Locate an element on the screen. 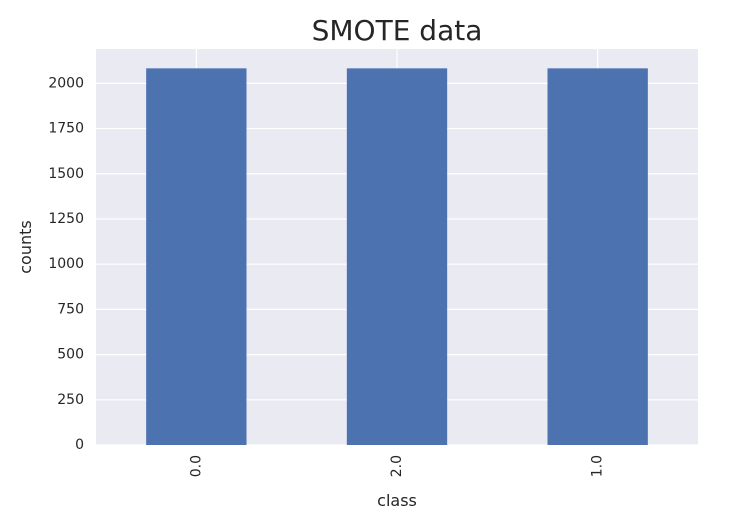 This screenshot has height=523, width=736. y-tick-labels: 0 250 500 750 1000 1250 1500 1750 2000 is located at coordinates (66, 264).